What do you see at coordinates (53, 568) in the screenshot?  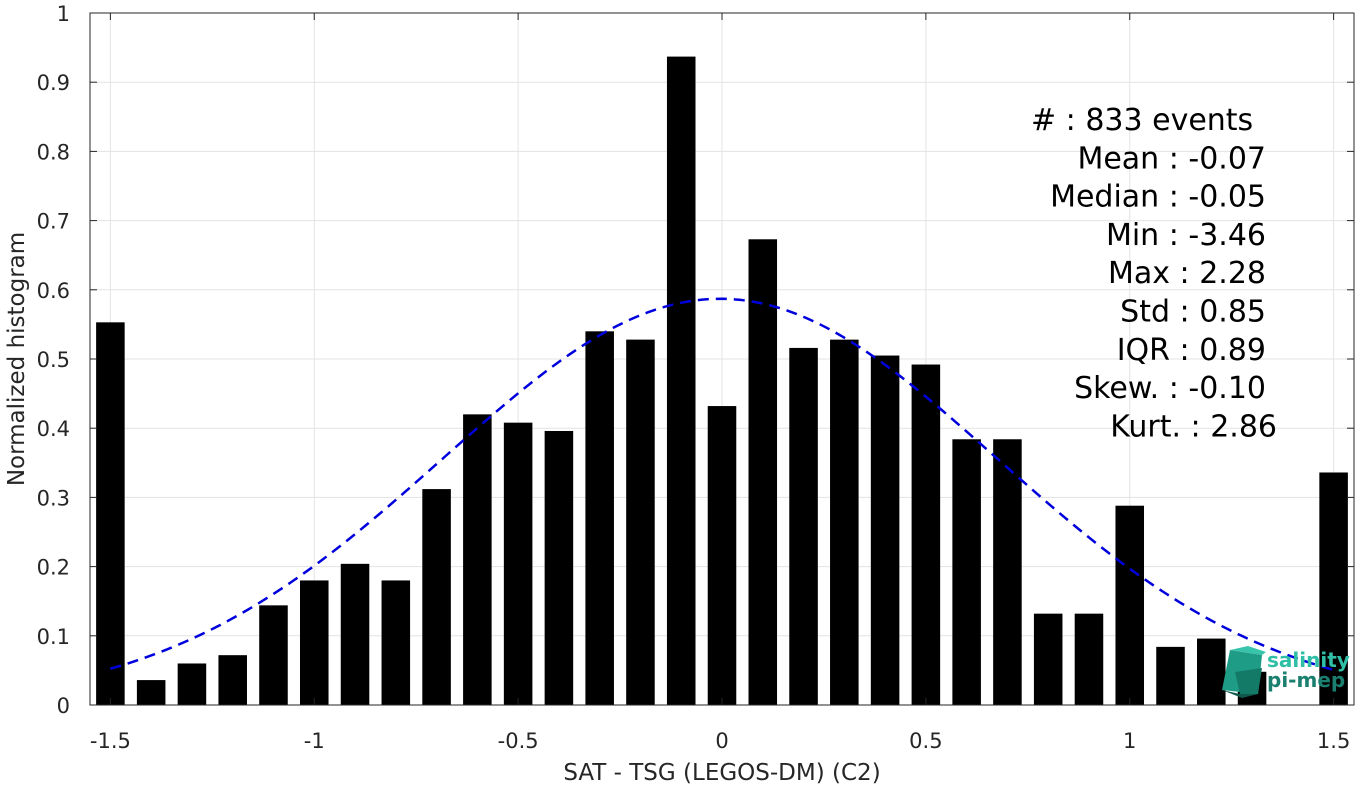 I see `y-tick-label: 0.2` at bounding box center [53, 568].